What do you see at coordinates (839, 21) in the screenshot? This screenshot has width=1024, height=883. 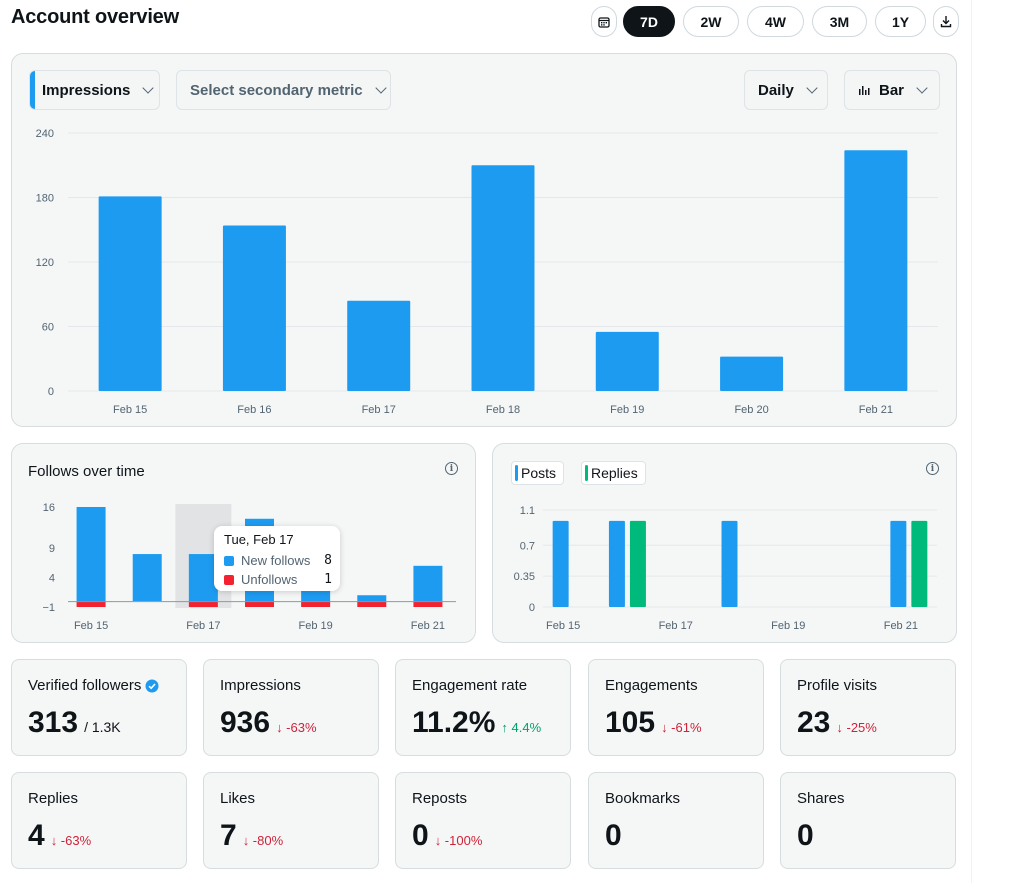 I see `range-3m-button: 3M` at bounding box center [839, 21].